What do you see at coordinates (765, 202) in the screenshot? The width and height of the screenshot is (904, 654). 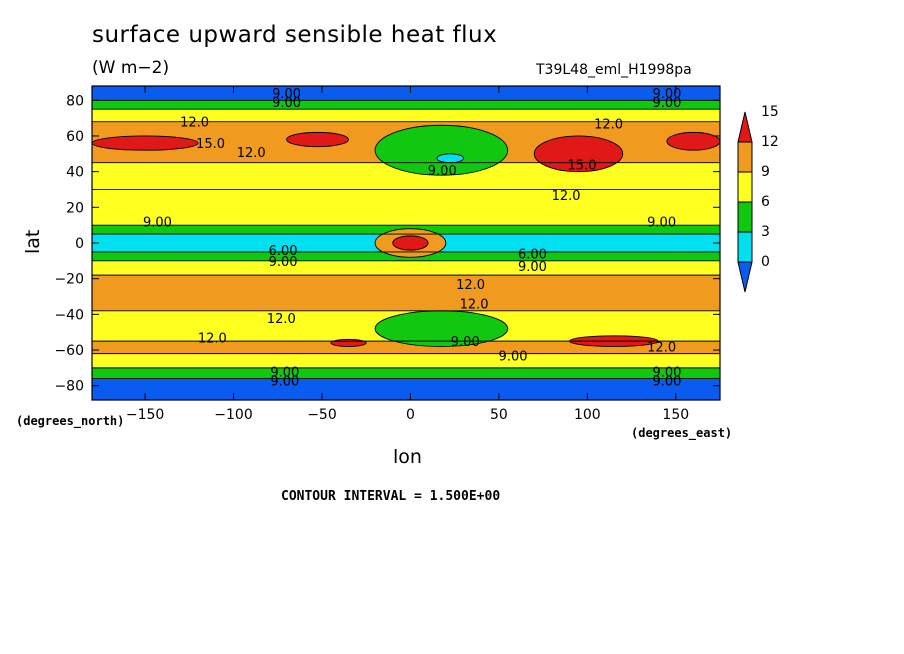 I see `colorbar-label: 6` at bounding box center [765, 202].